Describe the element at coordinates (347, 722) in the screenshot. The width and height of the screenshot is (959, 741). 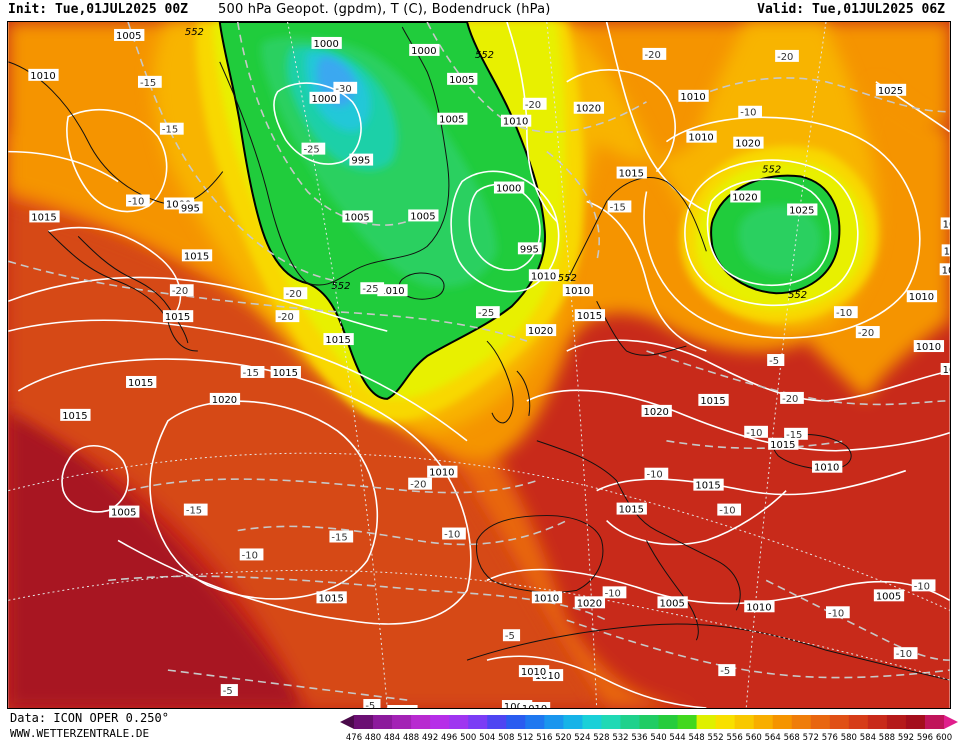
I see `scale-left-arrow` at that location.